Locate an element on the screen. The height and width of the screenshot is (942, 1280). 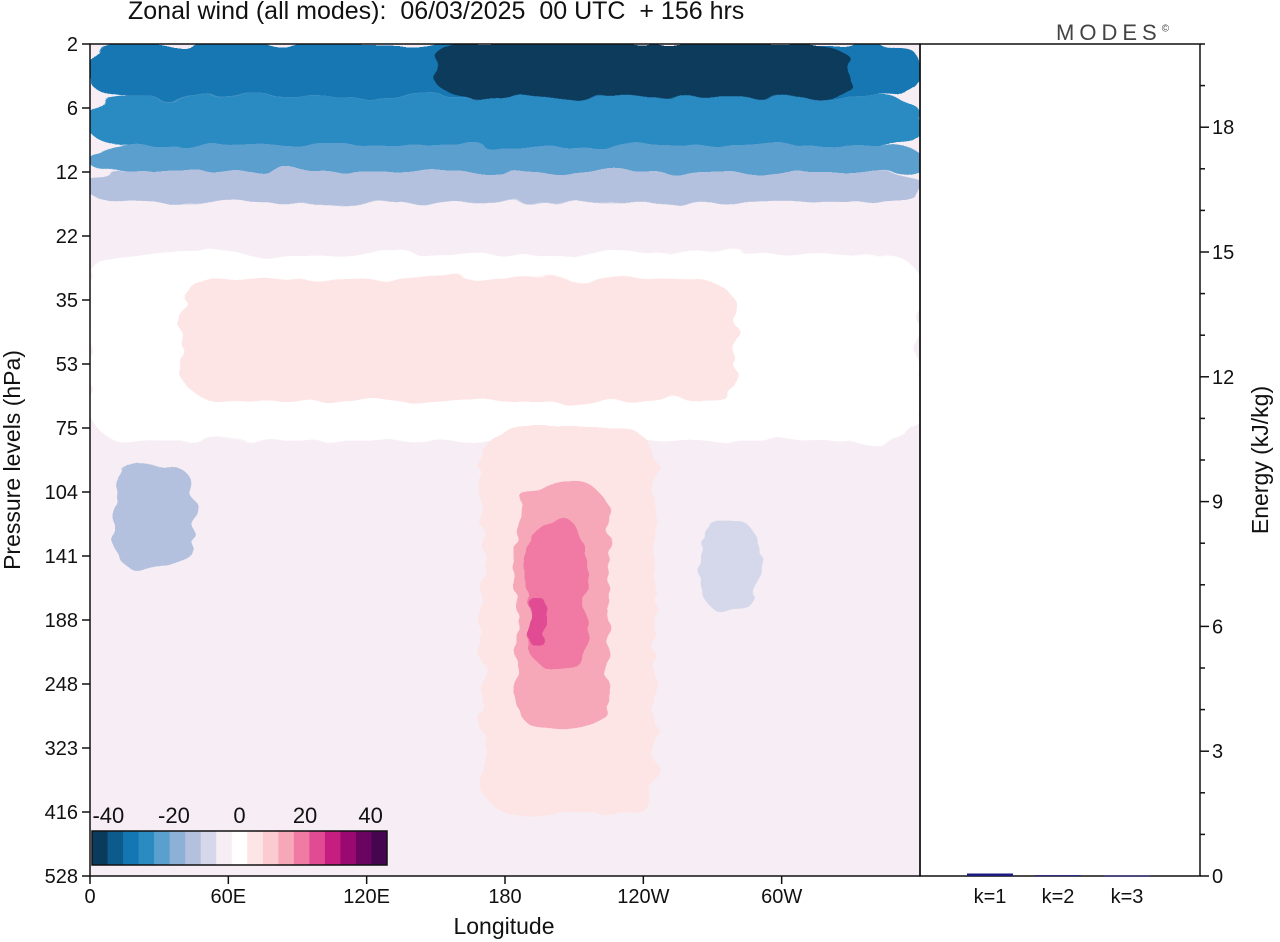
colorbar-tick-label: 20 is located at coordinates (305, 815).